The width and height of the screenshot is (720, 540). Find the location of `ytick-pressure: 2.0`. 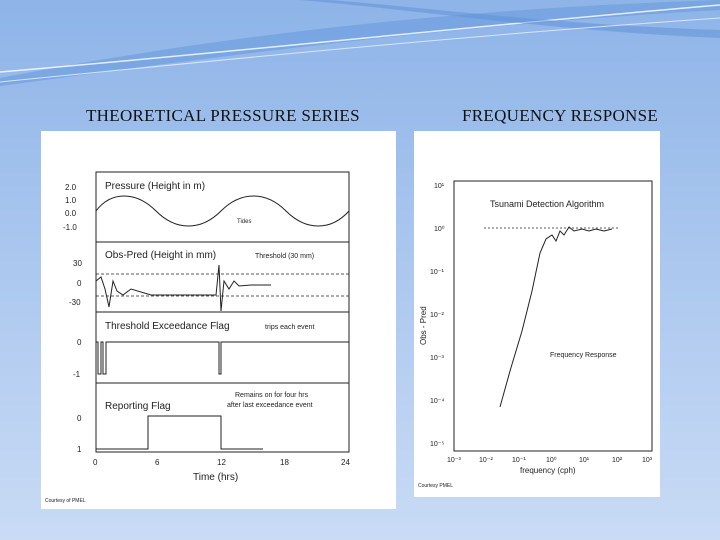

ytick-pressure: 2.0 is located at coordinates (71, 187).